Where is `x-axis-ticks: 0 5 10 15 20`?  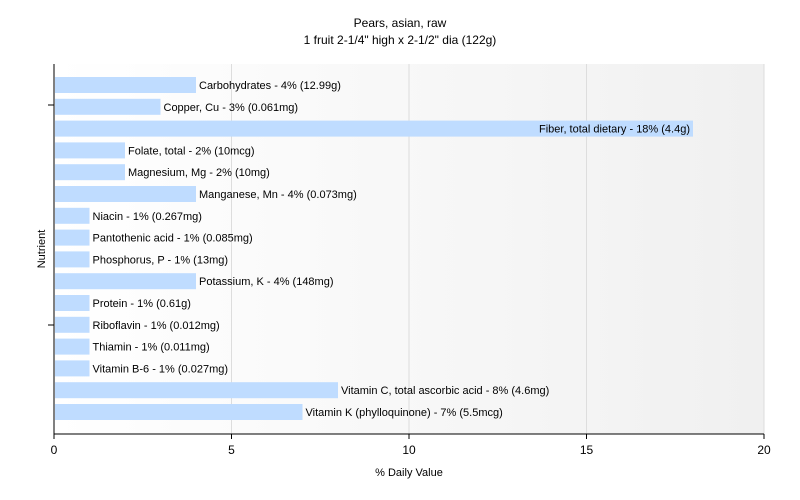 x-axis-ticks: 0 5 10 15 20 is located at coordinates (411, 445).